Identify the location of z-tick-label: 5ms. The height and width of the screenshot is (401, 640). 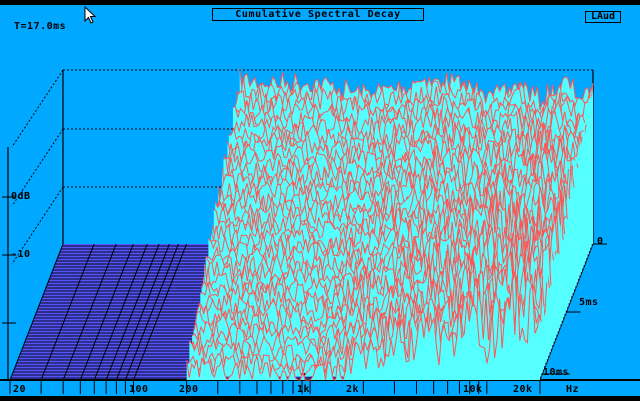
(589, 302).